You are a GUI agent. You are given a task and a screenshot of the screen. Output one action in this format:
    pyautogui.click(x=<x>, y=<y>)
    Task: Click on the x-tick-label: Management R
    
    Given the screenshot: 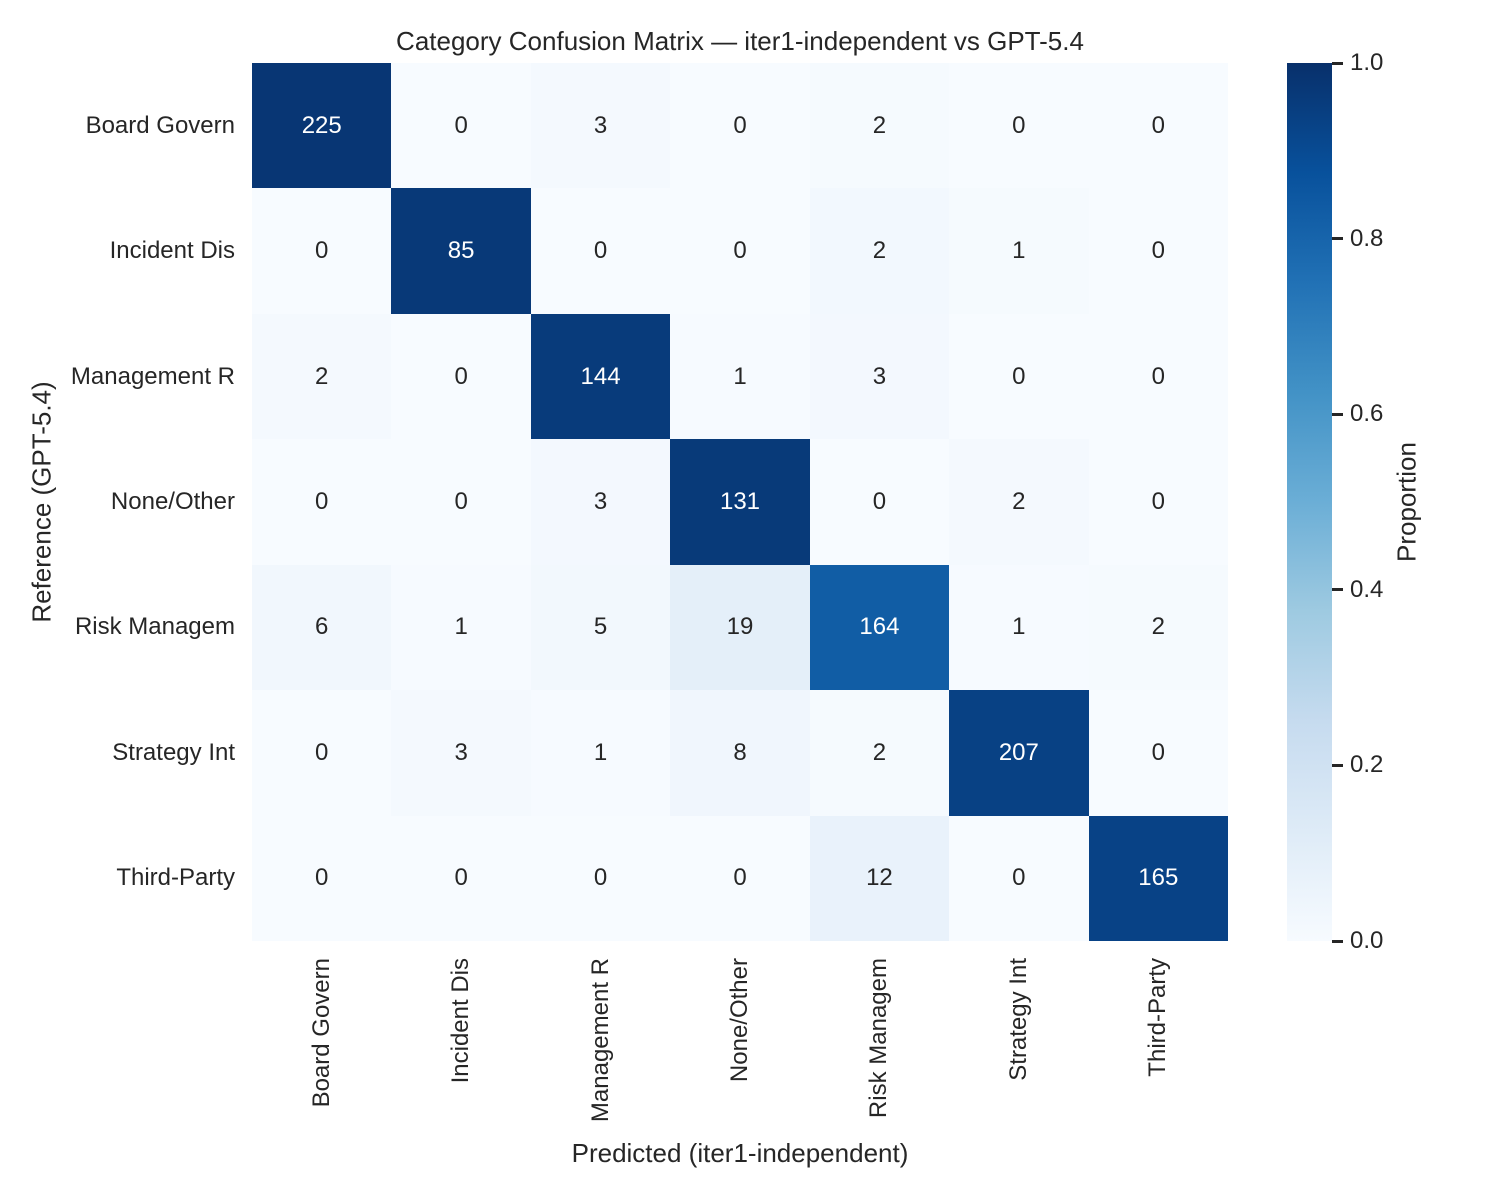 What is the action you would take?
    pyautogui.click(x=600, y=1040)
    